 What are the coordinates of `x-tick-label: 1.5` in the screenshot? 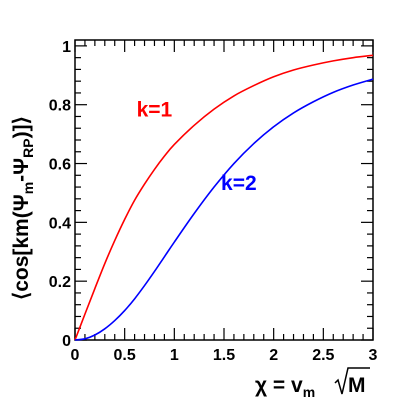 It's located at (224, 355).